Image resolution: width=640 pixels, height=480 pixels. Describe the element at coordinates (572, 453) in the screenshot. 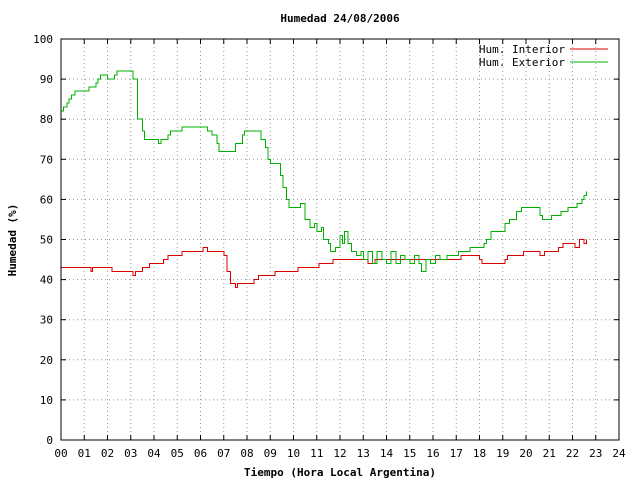

I see `x-tick-label: 22` at that location.